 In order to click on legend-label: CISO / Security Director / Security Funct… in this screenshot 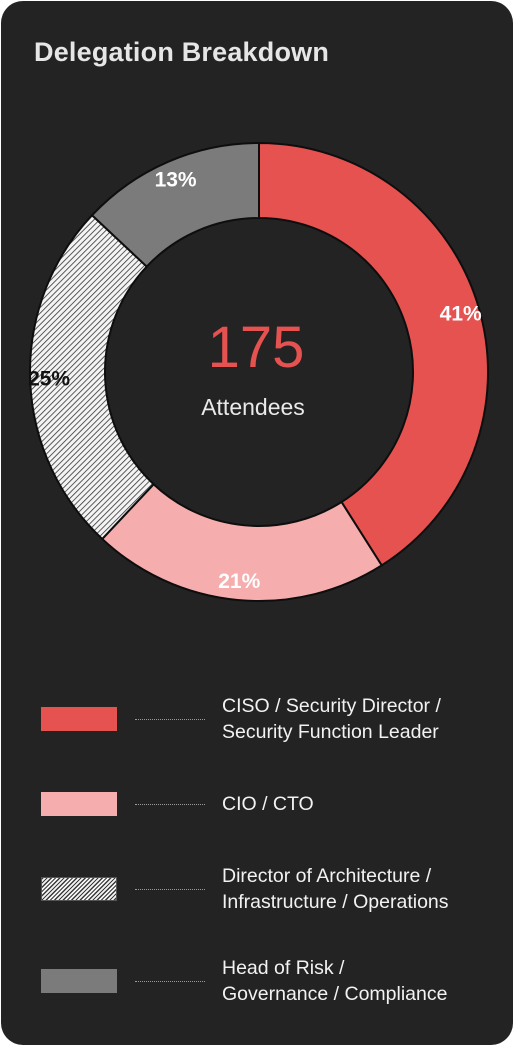, I will do `click(362, 719)`.